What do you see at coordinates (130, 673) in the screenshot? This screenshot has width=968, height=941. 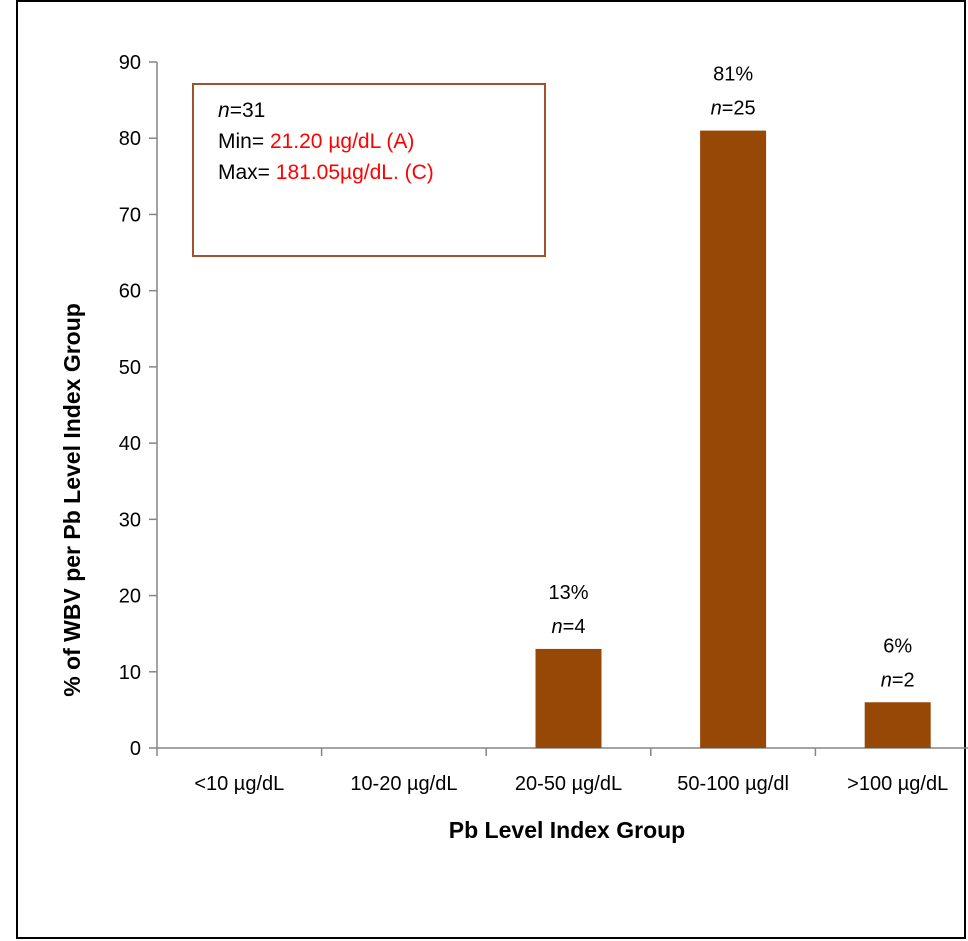 I see `y-tick-label: 10` at bounding box center [130, 673].